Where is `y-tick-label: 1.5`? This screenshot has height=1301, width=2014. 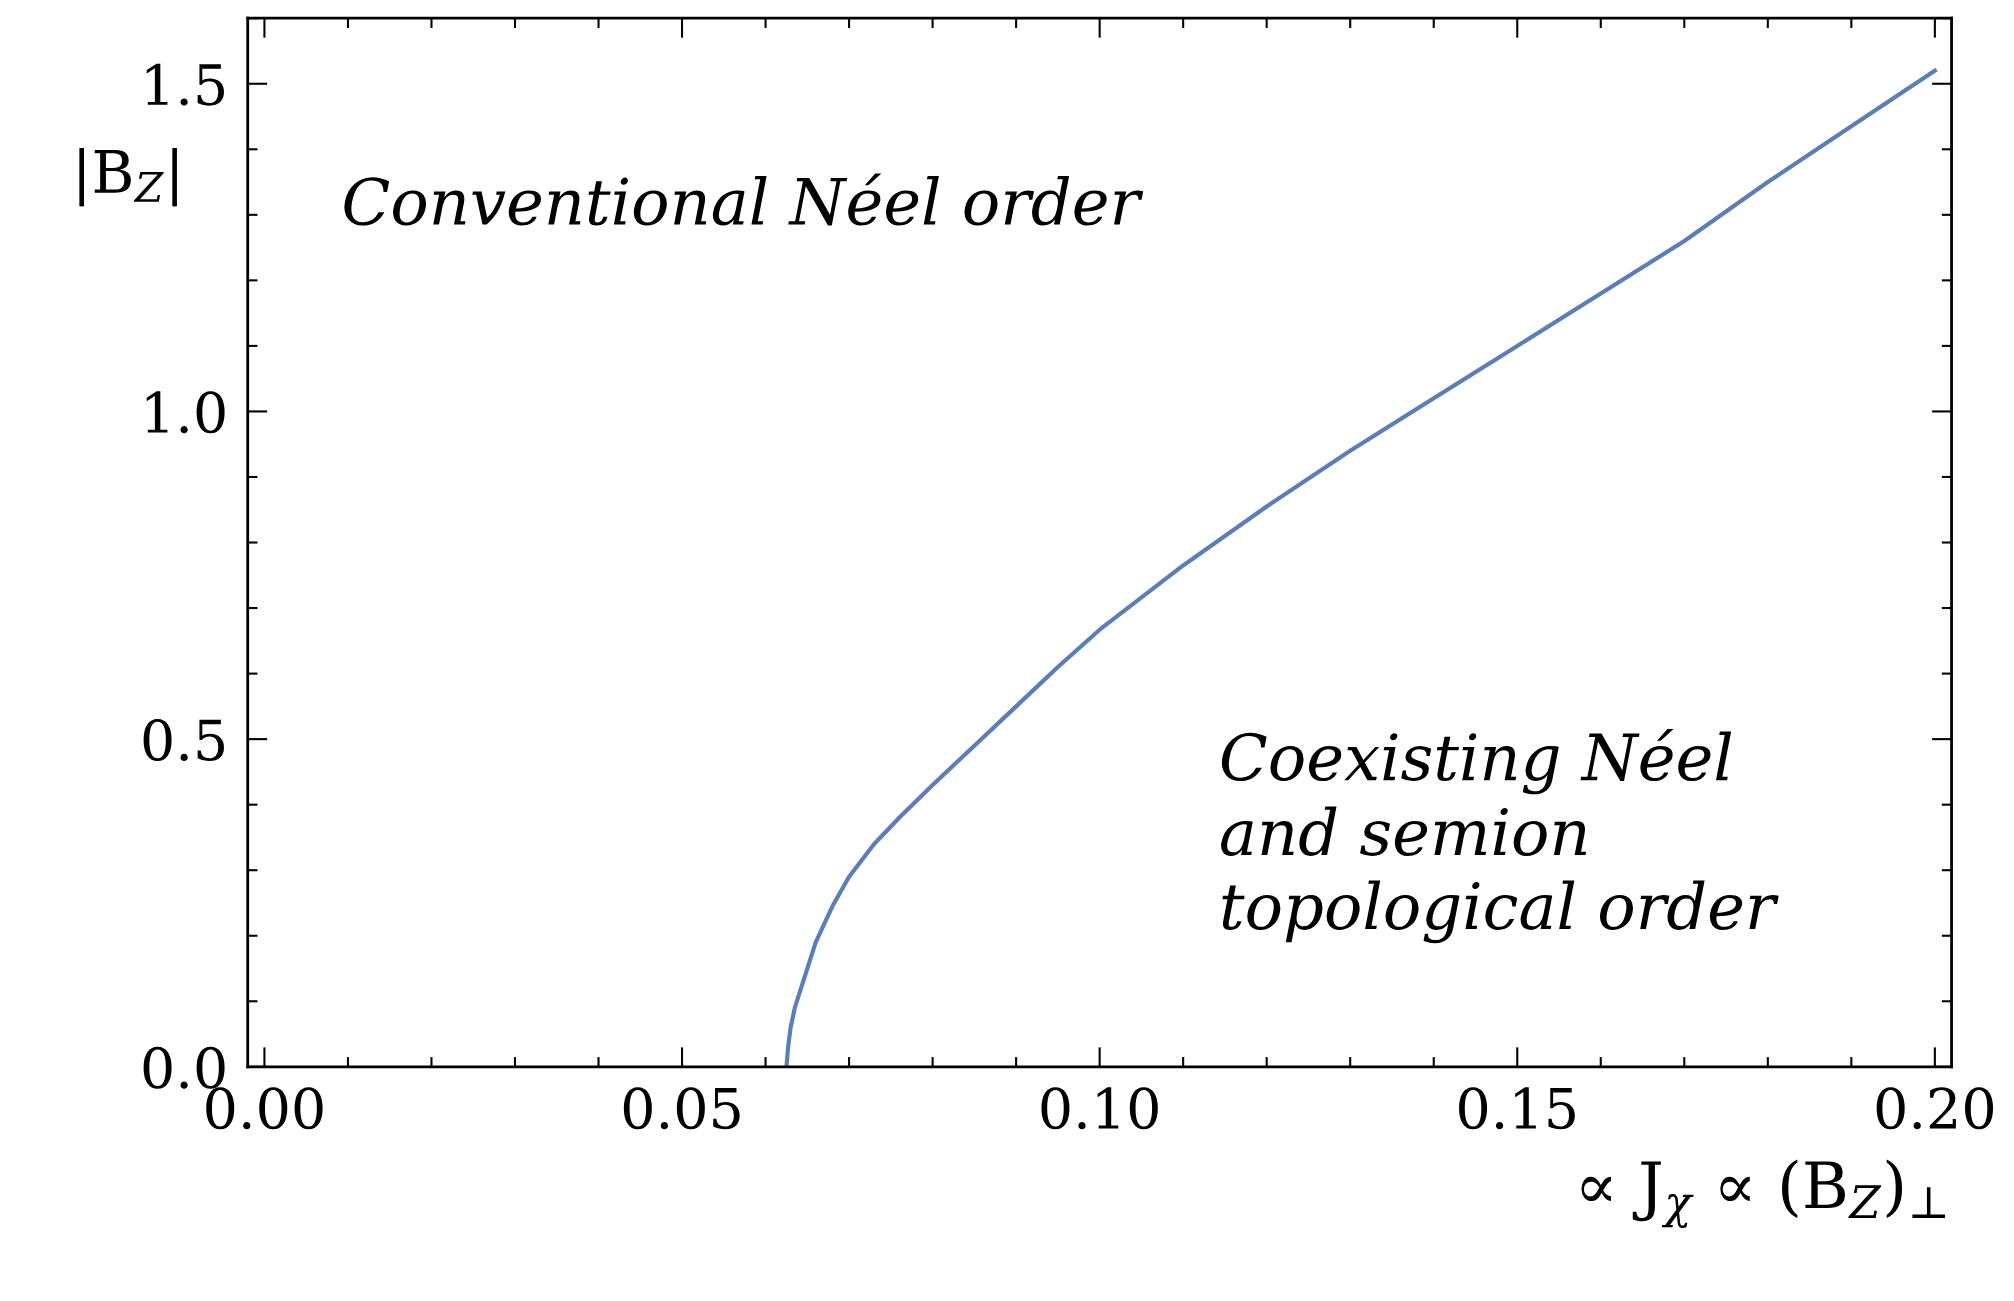 y-tick-label: 1.5 is located at coordinates (185, 84).